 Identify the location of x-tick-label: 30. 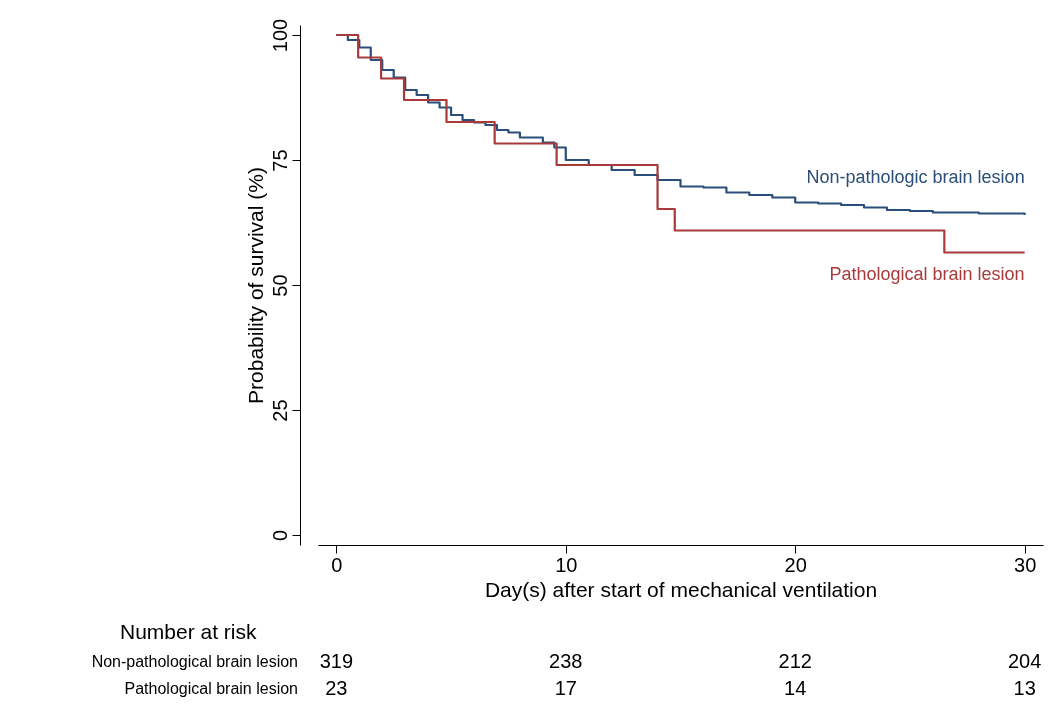
(1025, 564).